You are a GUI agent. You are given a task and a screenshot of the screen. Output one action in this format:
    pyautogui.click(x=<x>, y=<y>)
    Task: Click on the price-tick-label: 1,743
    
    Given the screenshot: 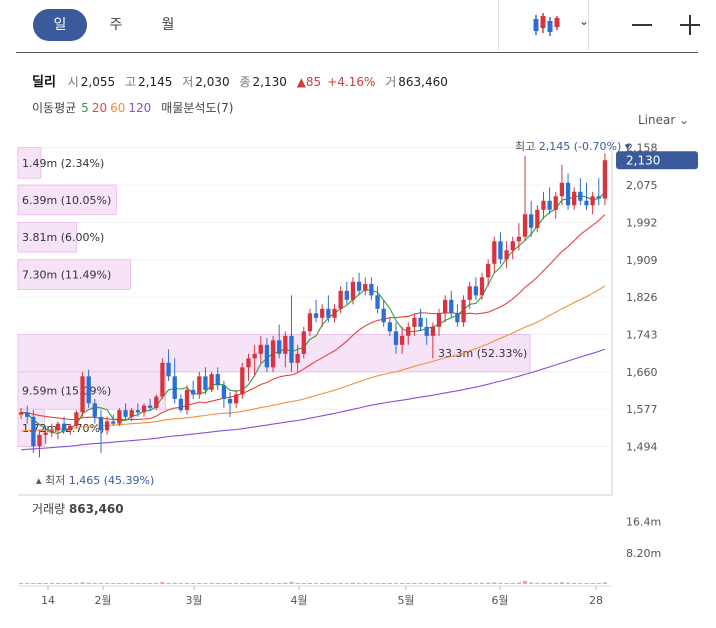 What is the action you would take?
    pyautogui.click(x=642, y=334)
    